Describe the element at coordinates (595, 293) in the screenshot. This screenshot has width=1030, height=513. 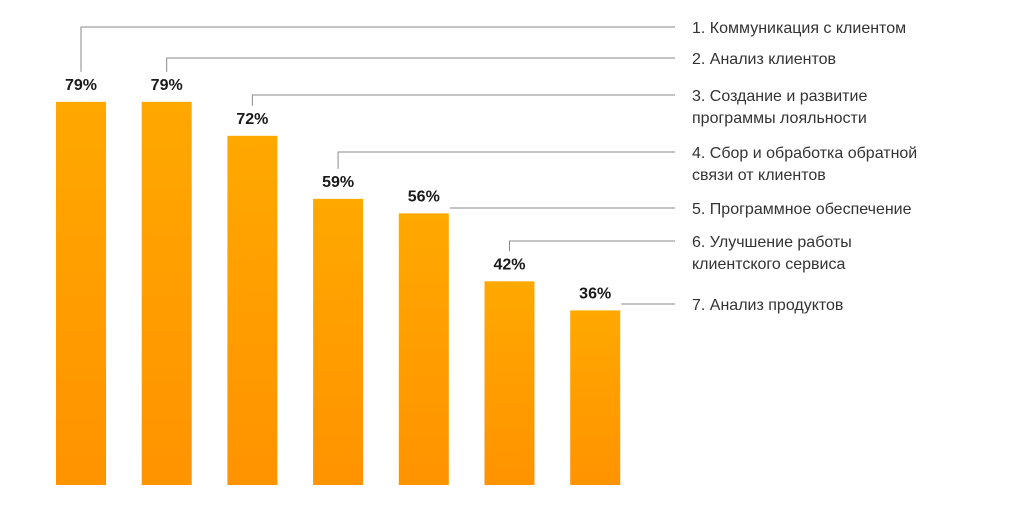
I see `value-label-7: 36%` at that location.